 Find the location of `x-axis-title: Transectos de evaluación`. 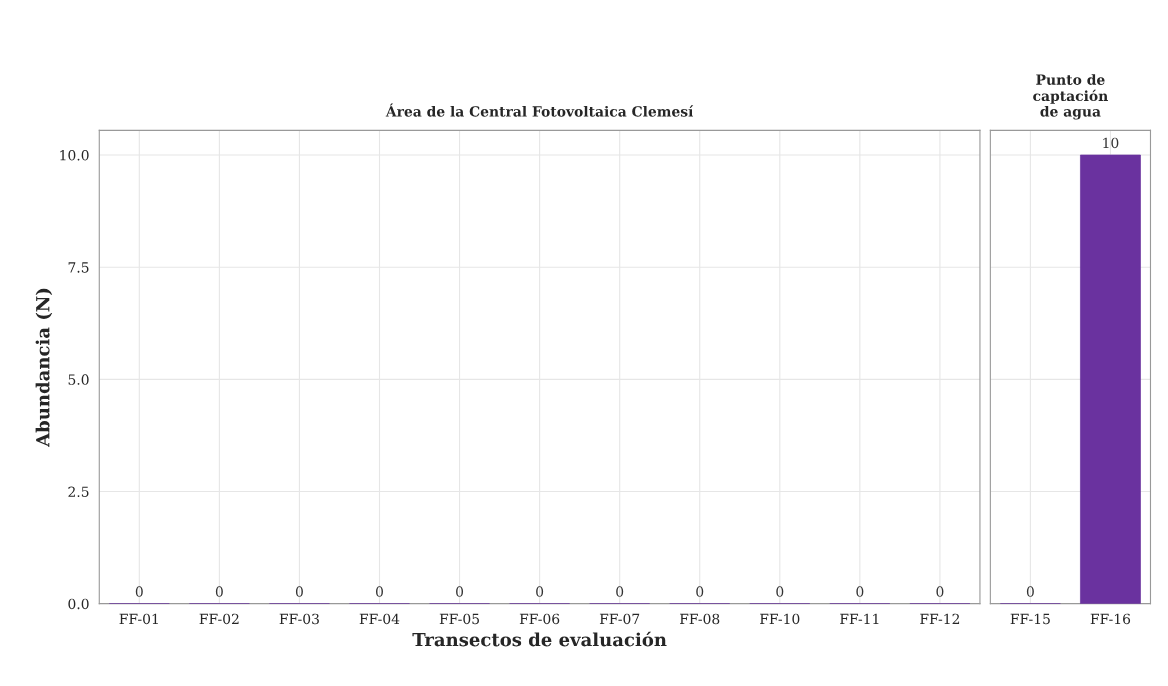

x-axis-title: Transectos de evaluación is located at coordinates (539, 639).